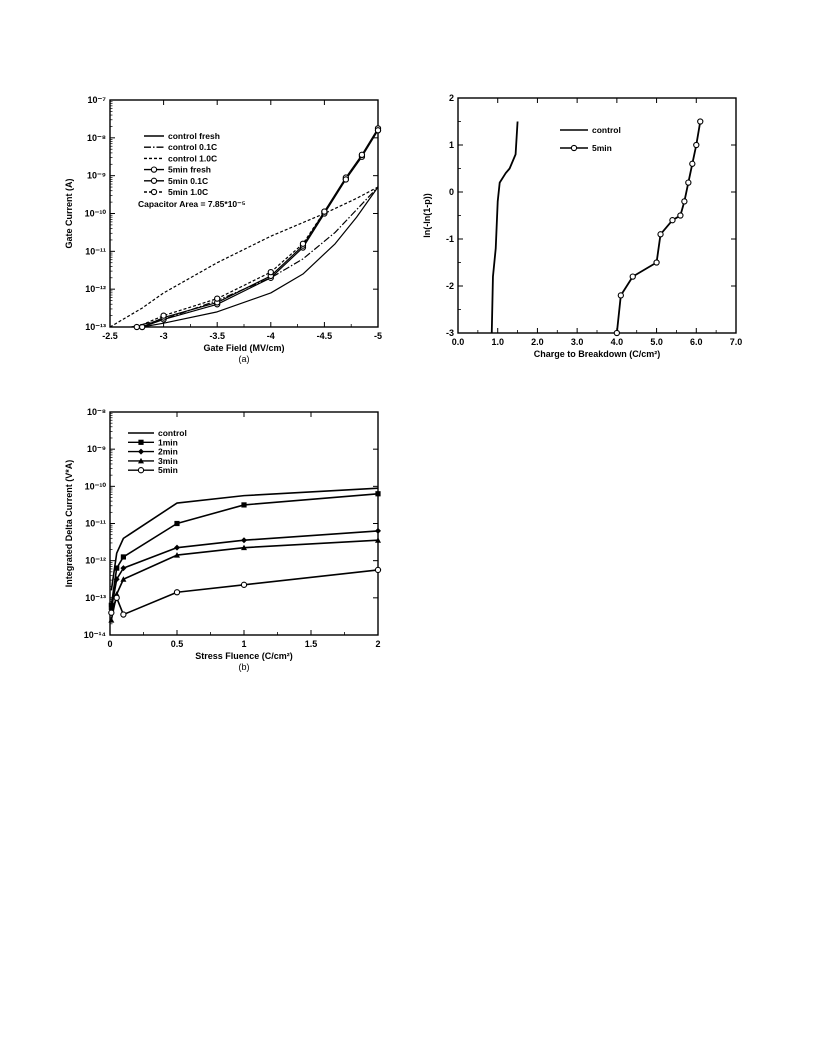 The height and width of the screenshot is (1056, 816). I want to click on series-control-0.1C, so click(255, 257).